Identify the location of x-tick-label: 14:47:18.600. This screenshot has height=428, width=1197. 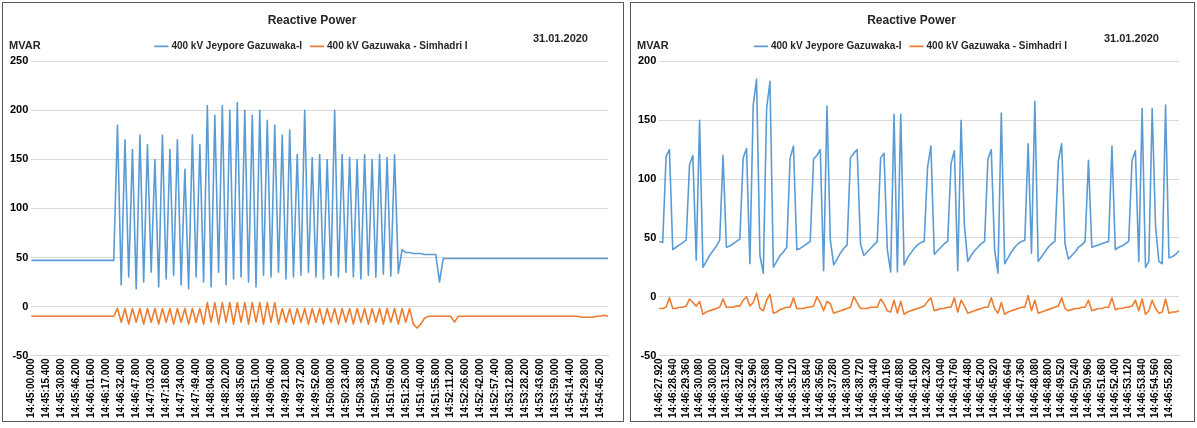
(165, 388).